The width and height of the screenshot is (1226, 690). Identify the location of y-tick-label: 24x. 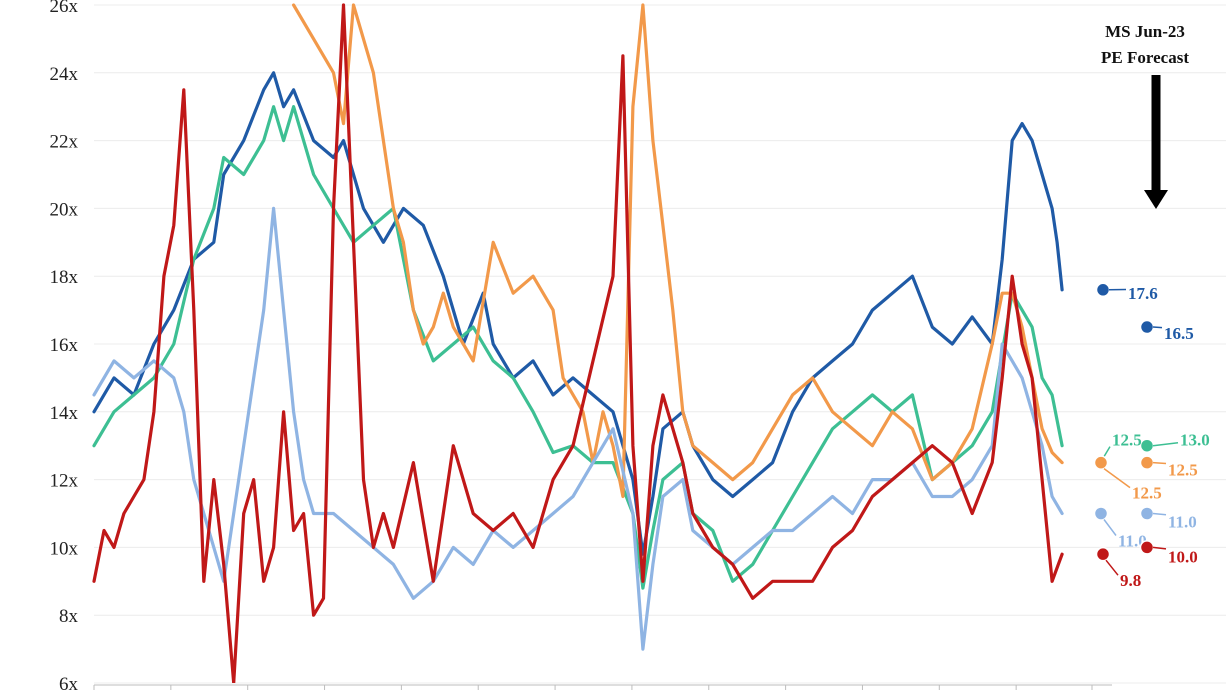
(64, 74).